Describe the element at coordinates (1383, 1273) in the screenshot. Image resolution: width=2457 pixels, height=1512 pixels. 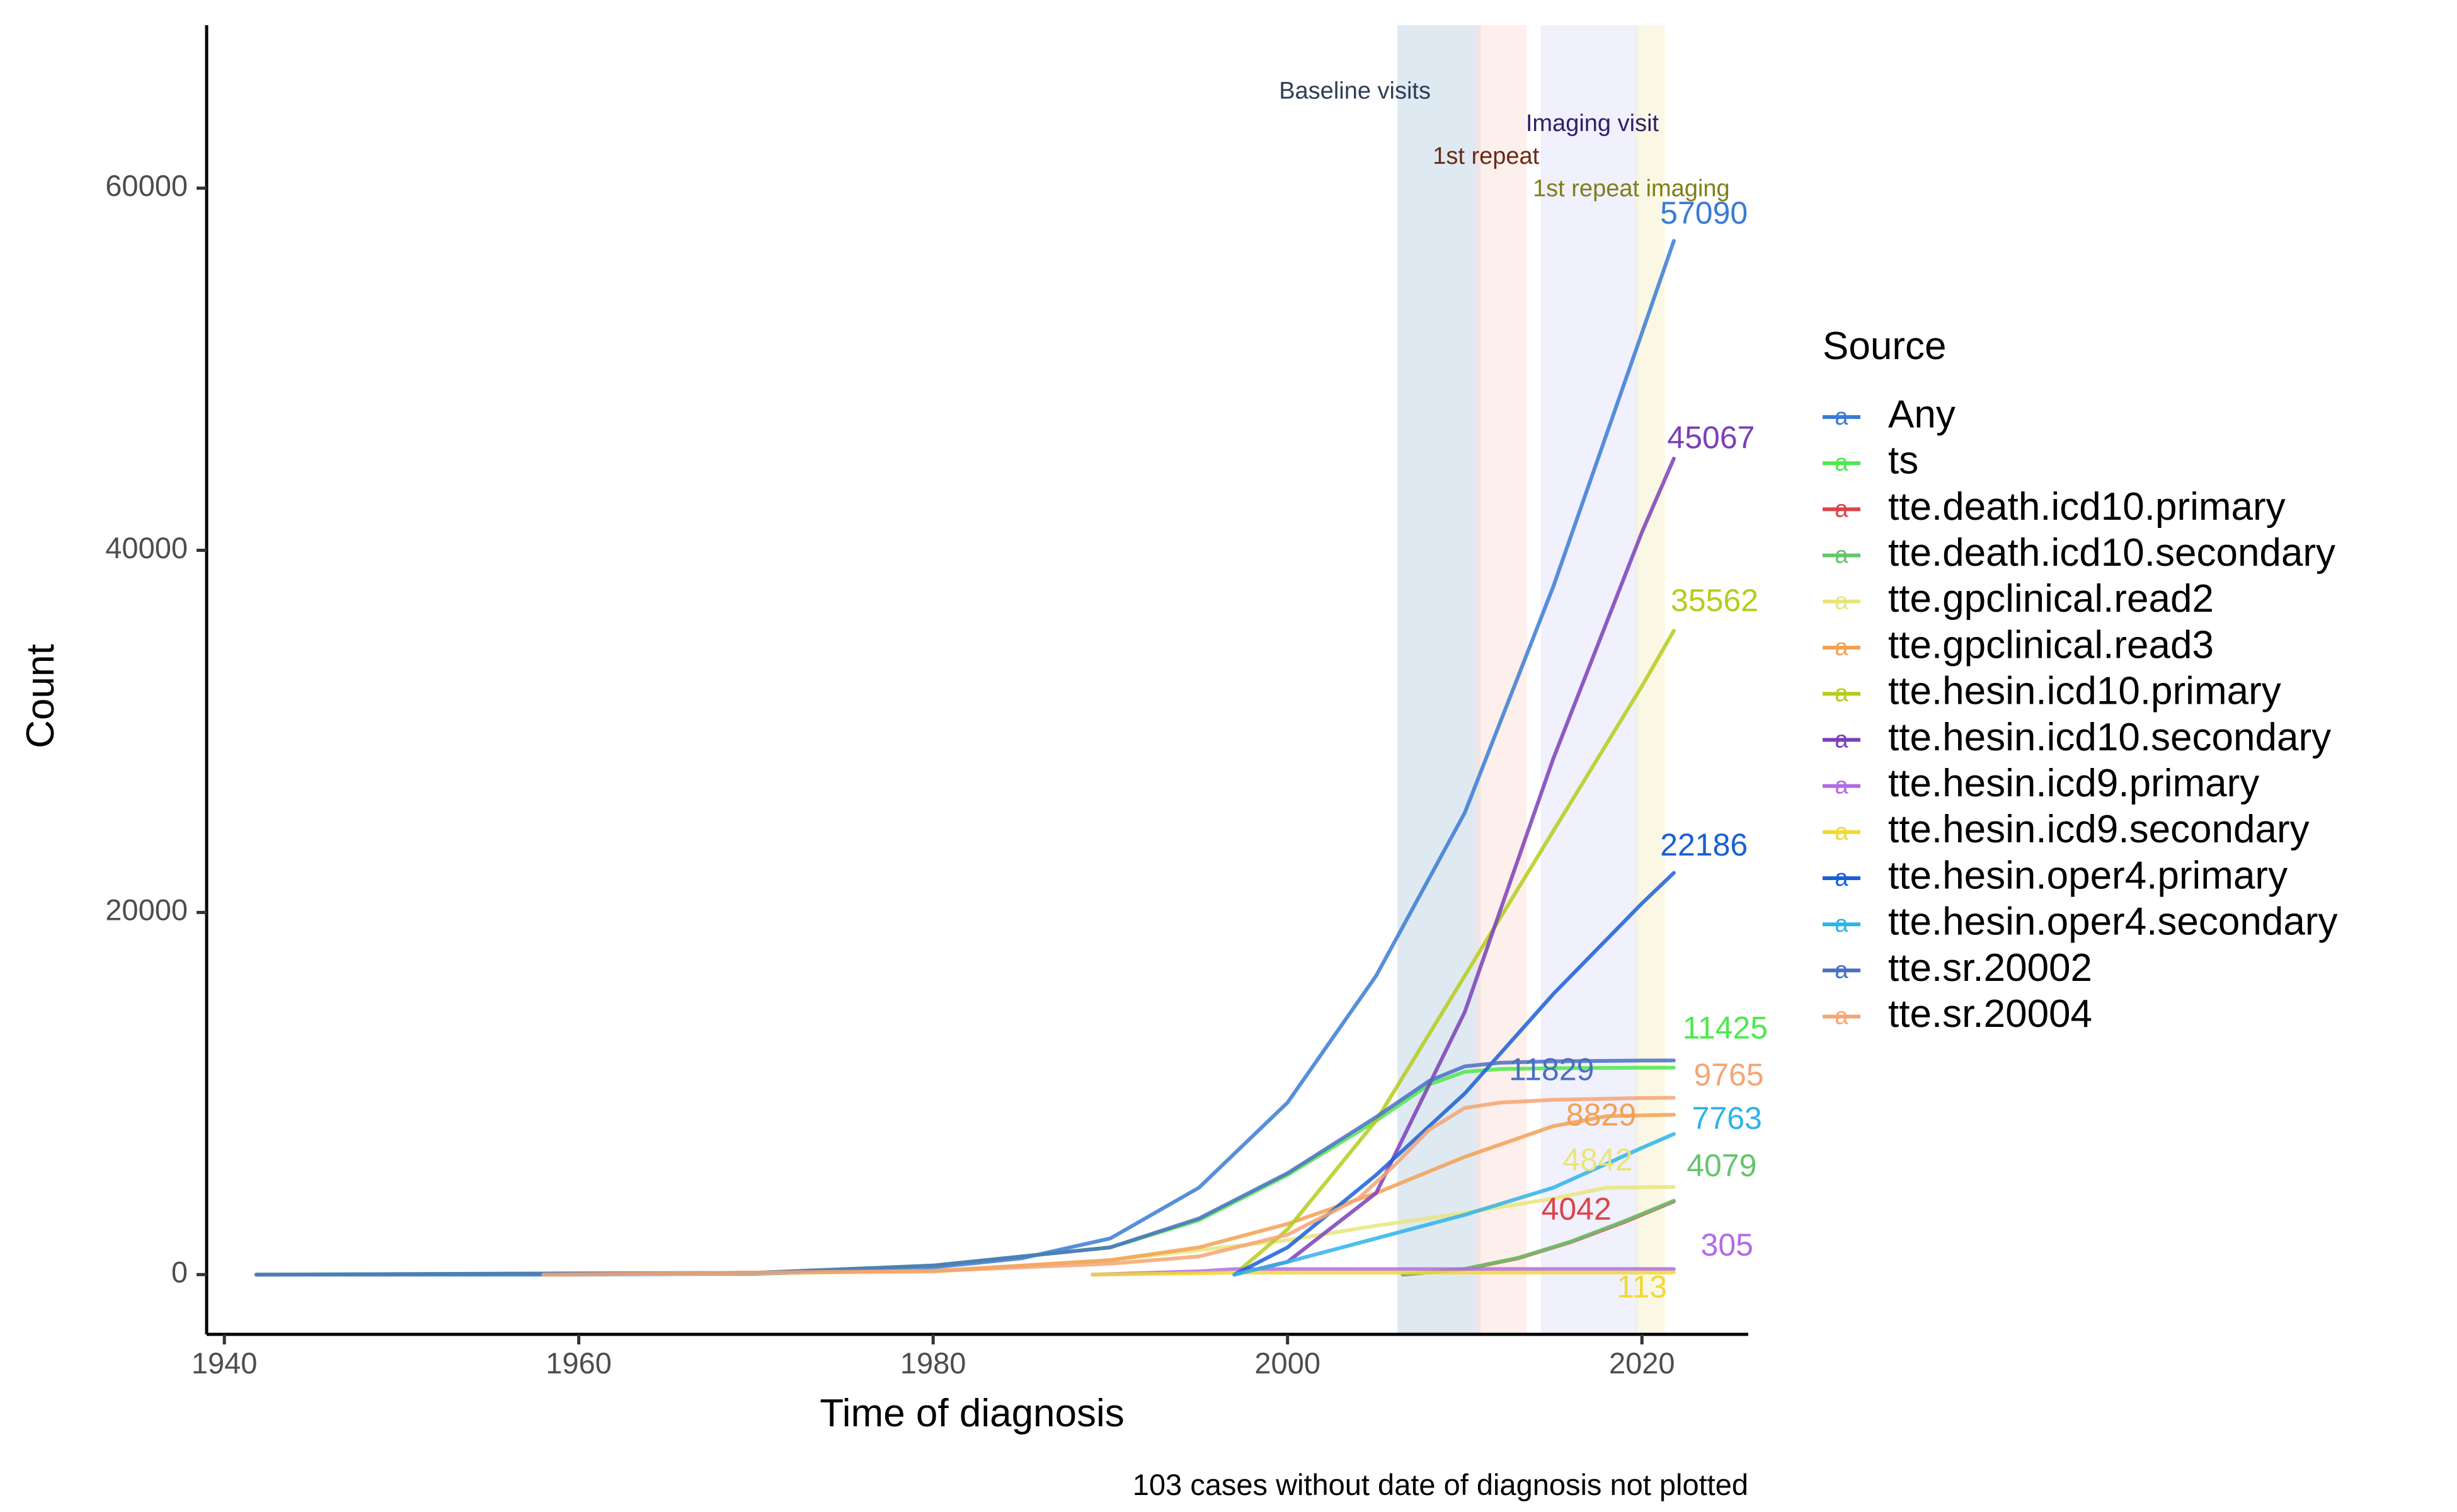
I see `series-line-tte-hesin-icd9-secondary` at that location.